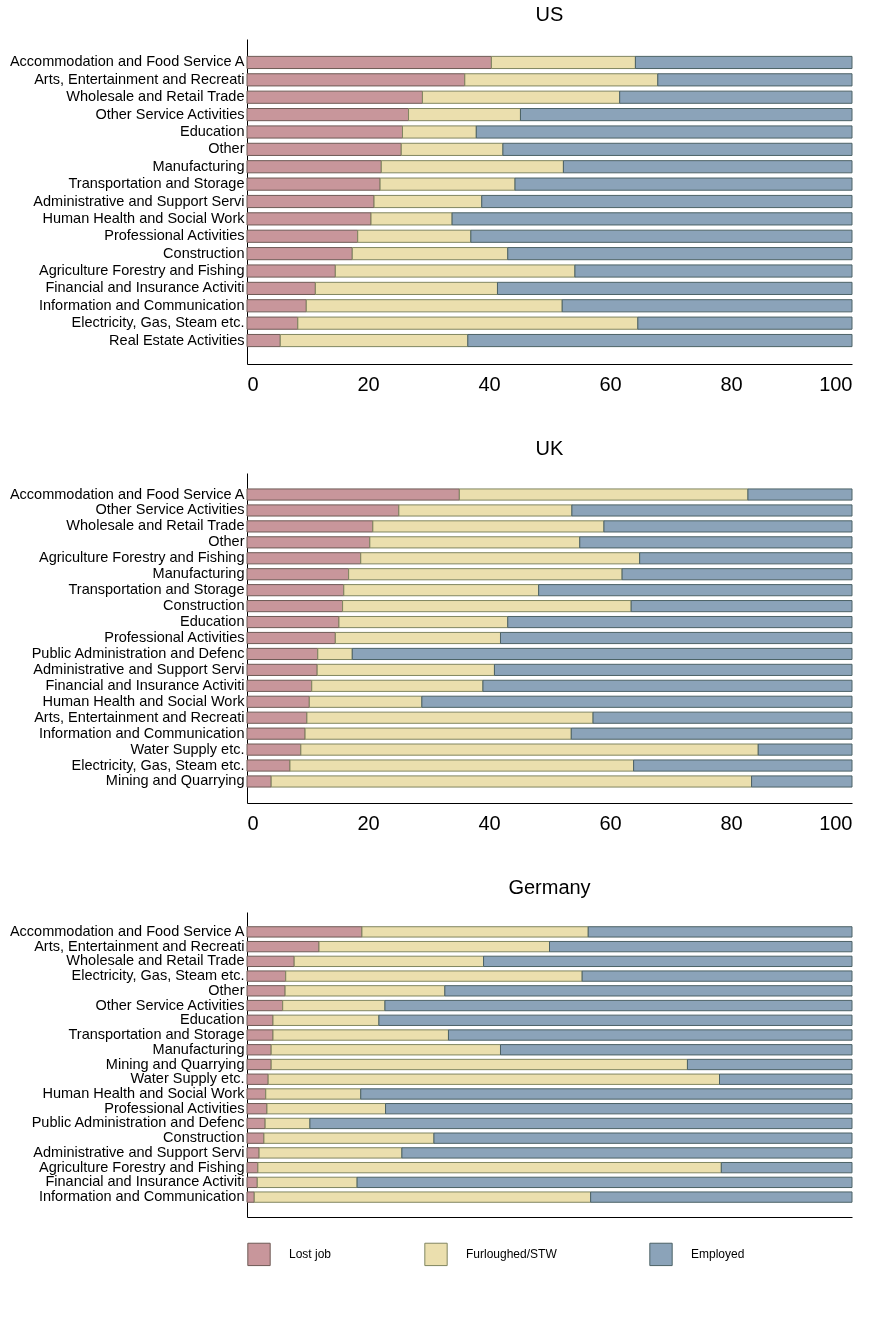 The width and height of the screenshot is (893, 1332). Describe the element at coordinates (253, 383) in the screenshot. I see `x-tick-label: 0` at that location.